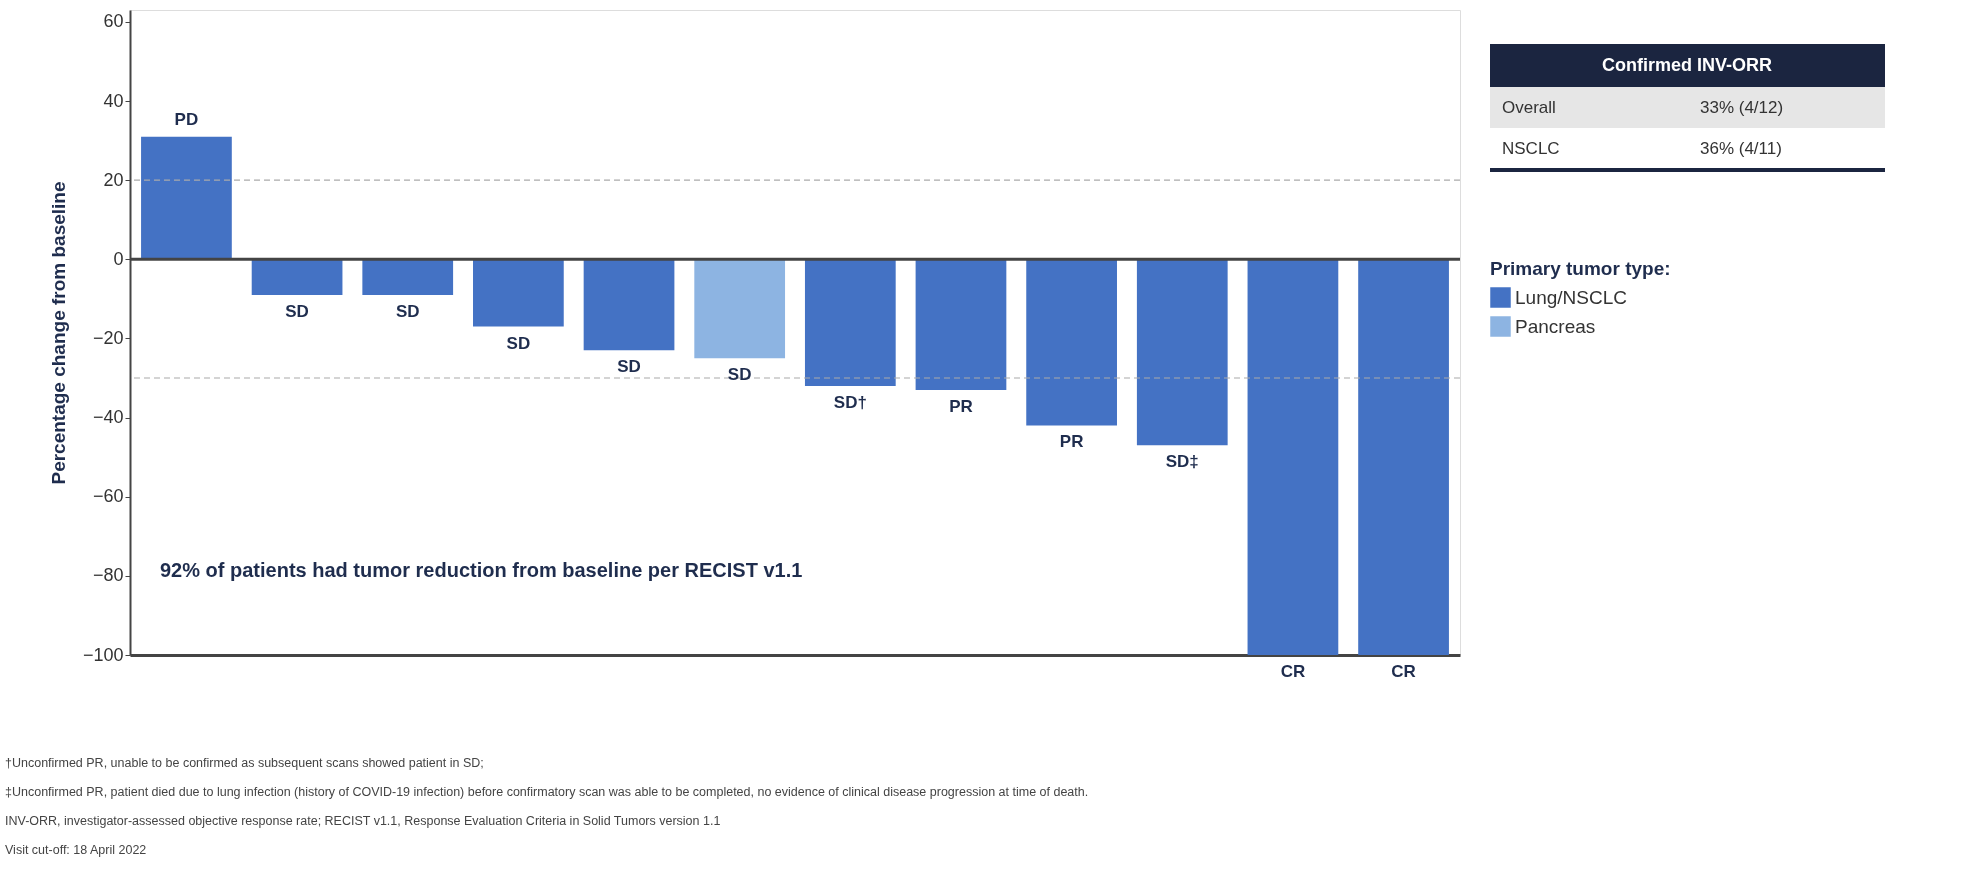 Image resolution: width=1988 pixels, height=885 pixels. Describe the element at coordinates (186, 119) in the screenshot. I see `data-label: PD` at that location.